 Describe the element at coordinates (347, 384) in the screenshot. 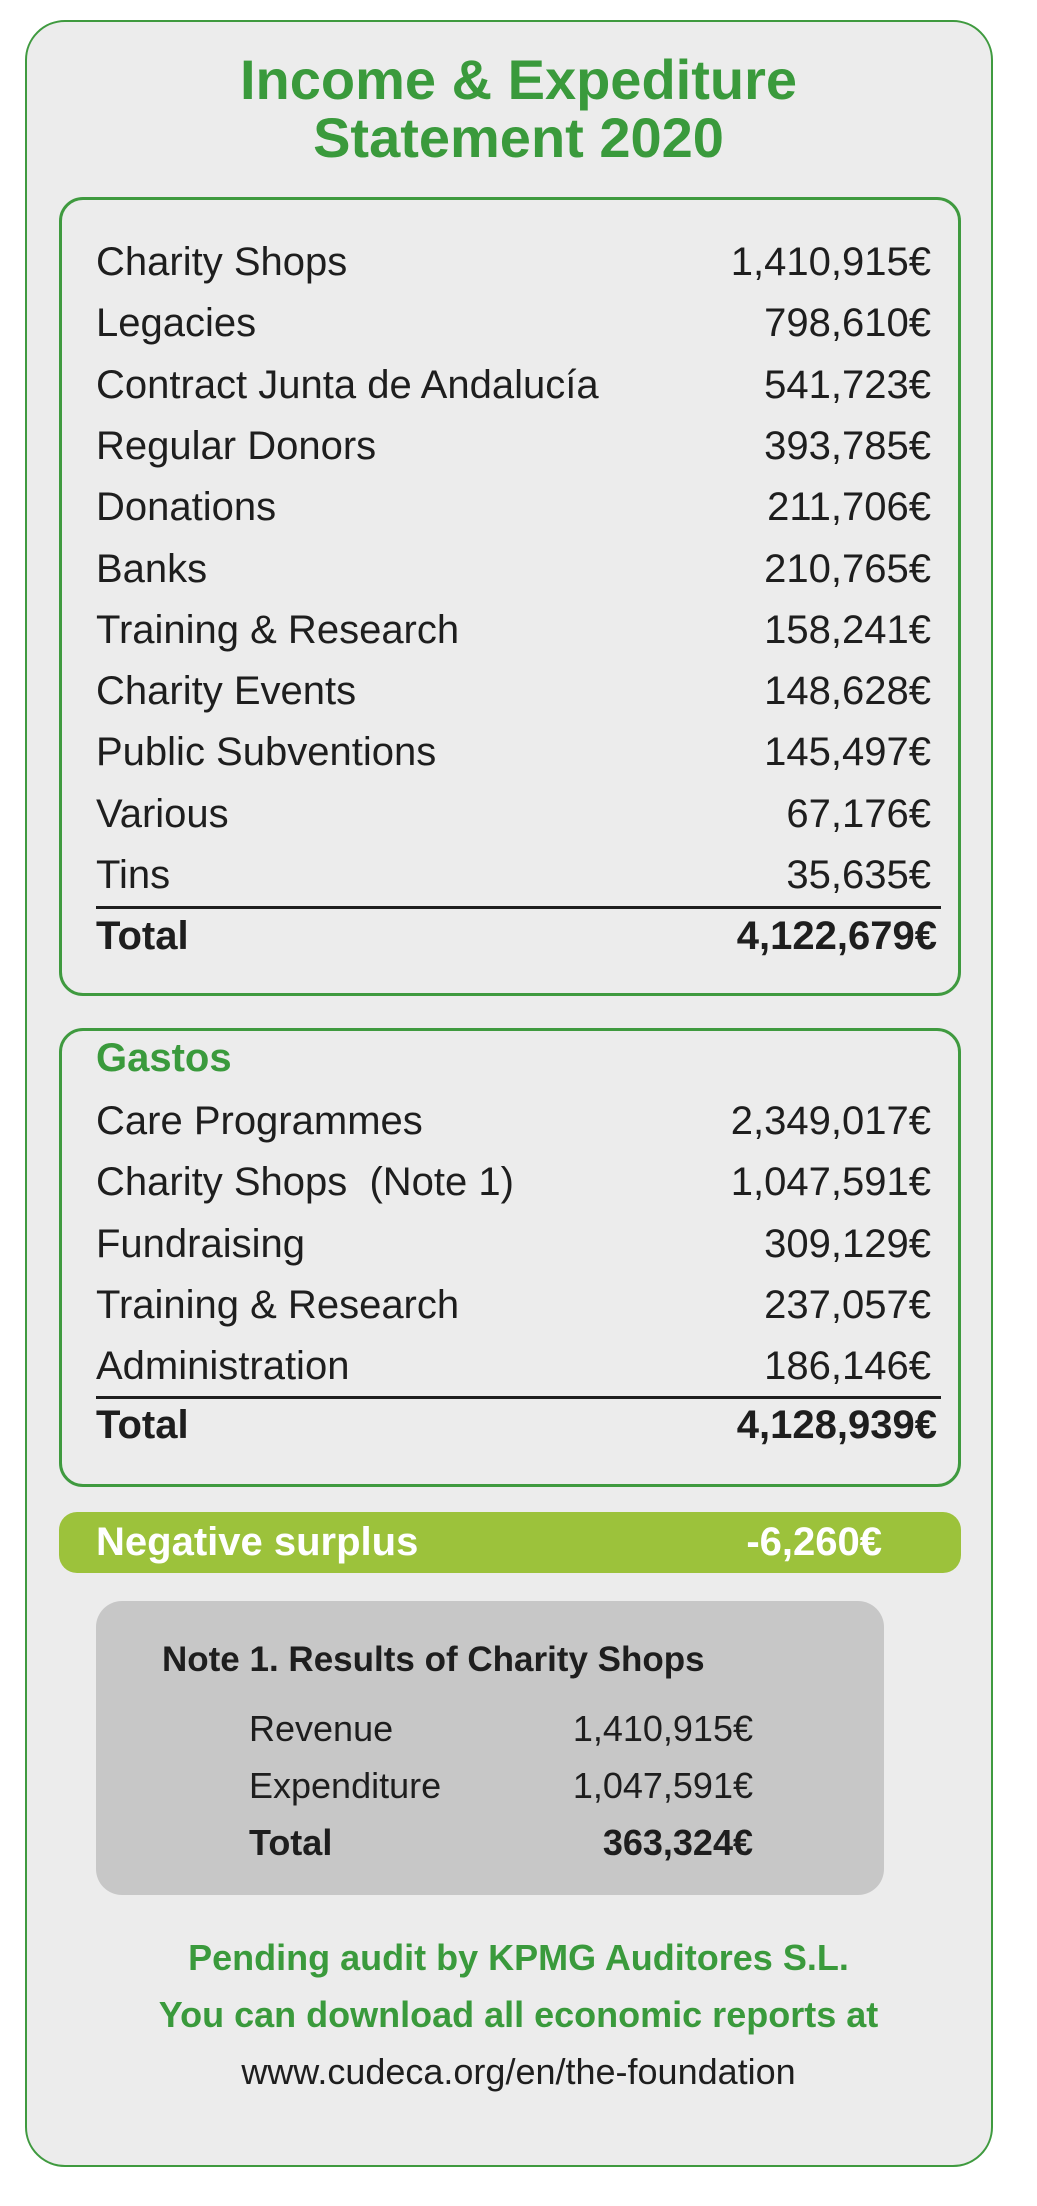

I see `income-row-label: Contract Junta de Andalucía` at that location.